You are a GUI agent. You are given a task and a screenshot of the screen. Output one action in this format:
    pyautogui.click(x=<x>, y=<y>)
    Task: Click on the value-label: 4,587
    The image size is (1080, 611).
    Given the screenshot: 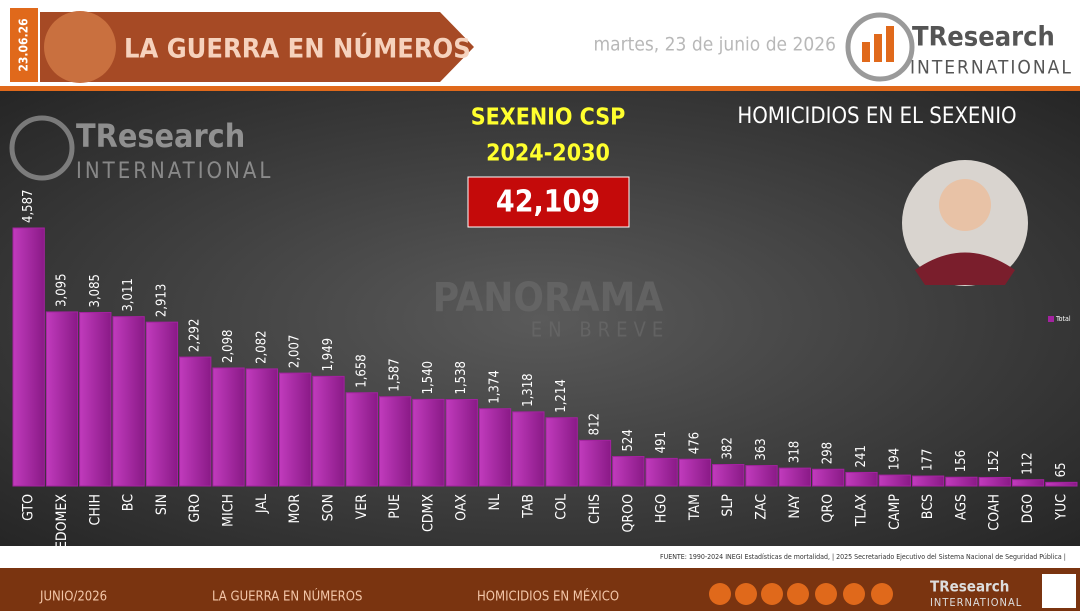 What is the action you would take?
    pyautogui.click(x=28, y=206)
    